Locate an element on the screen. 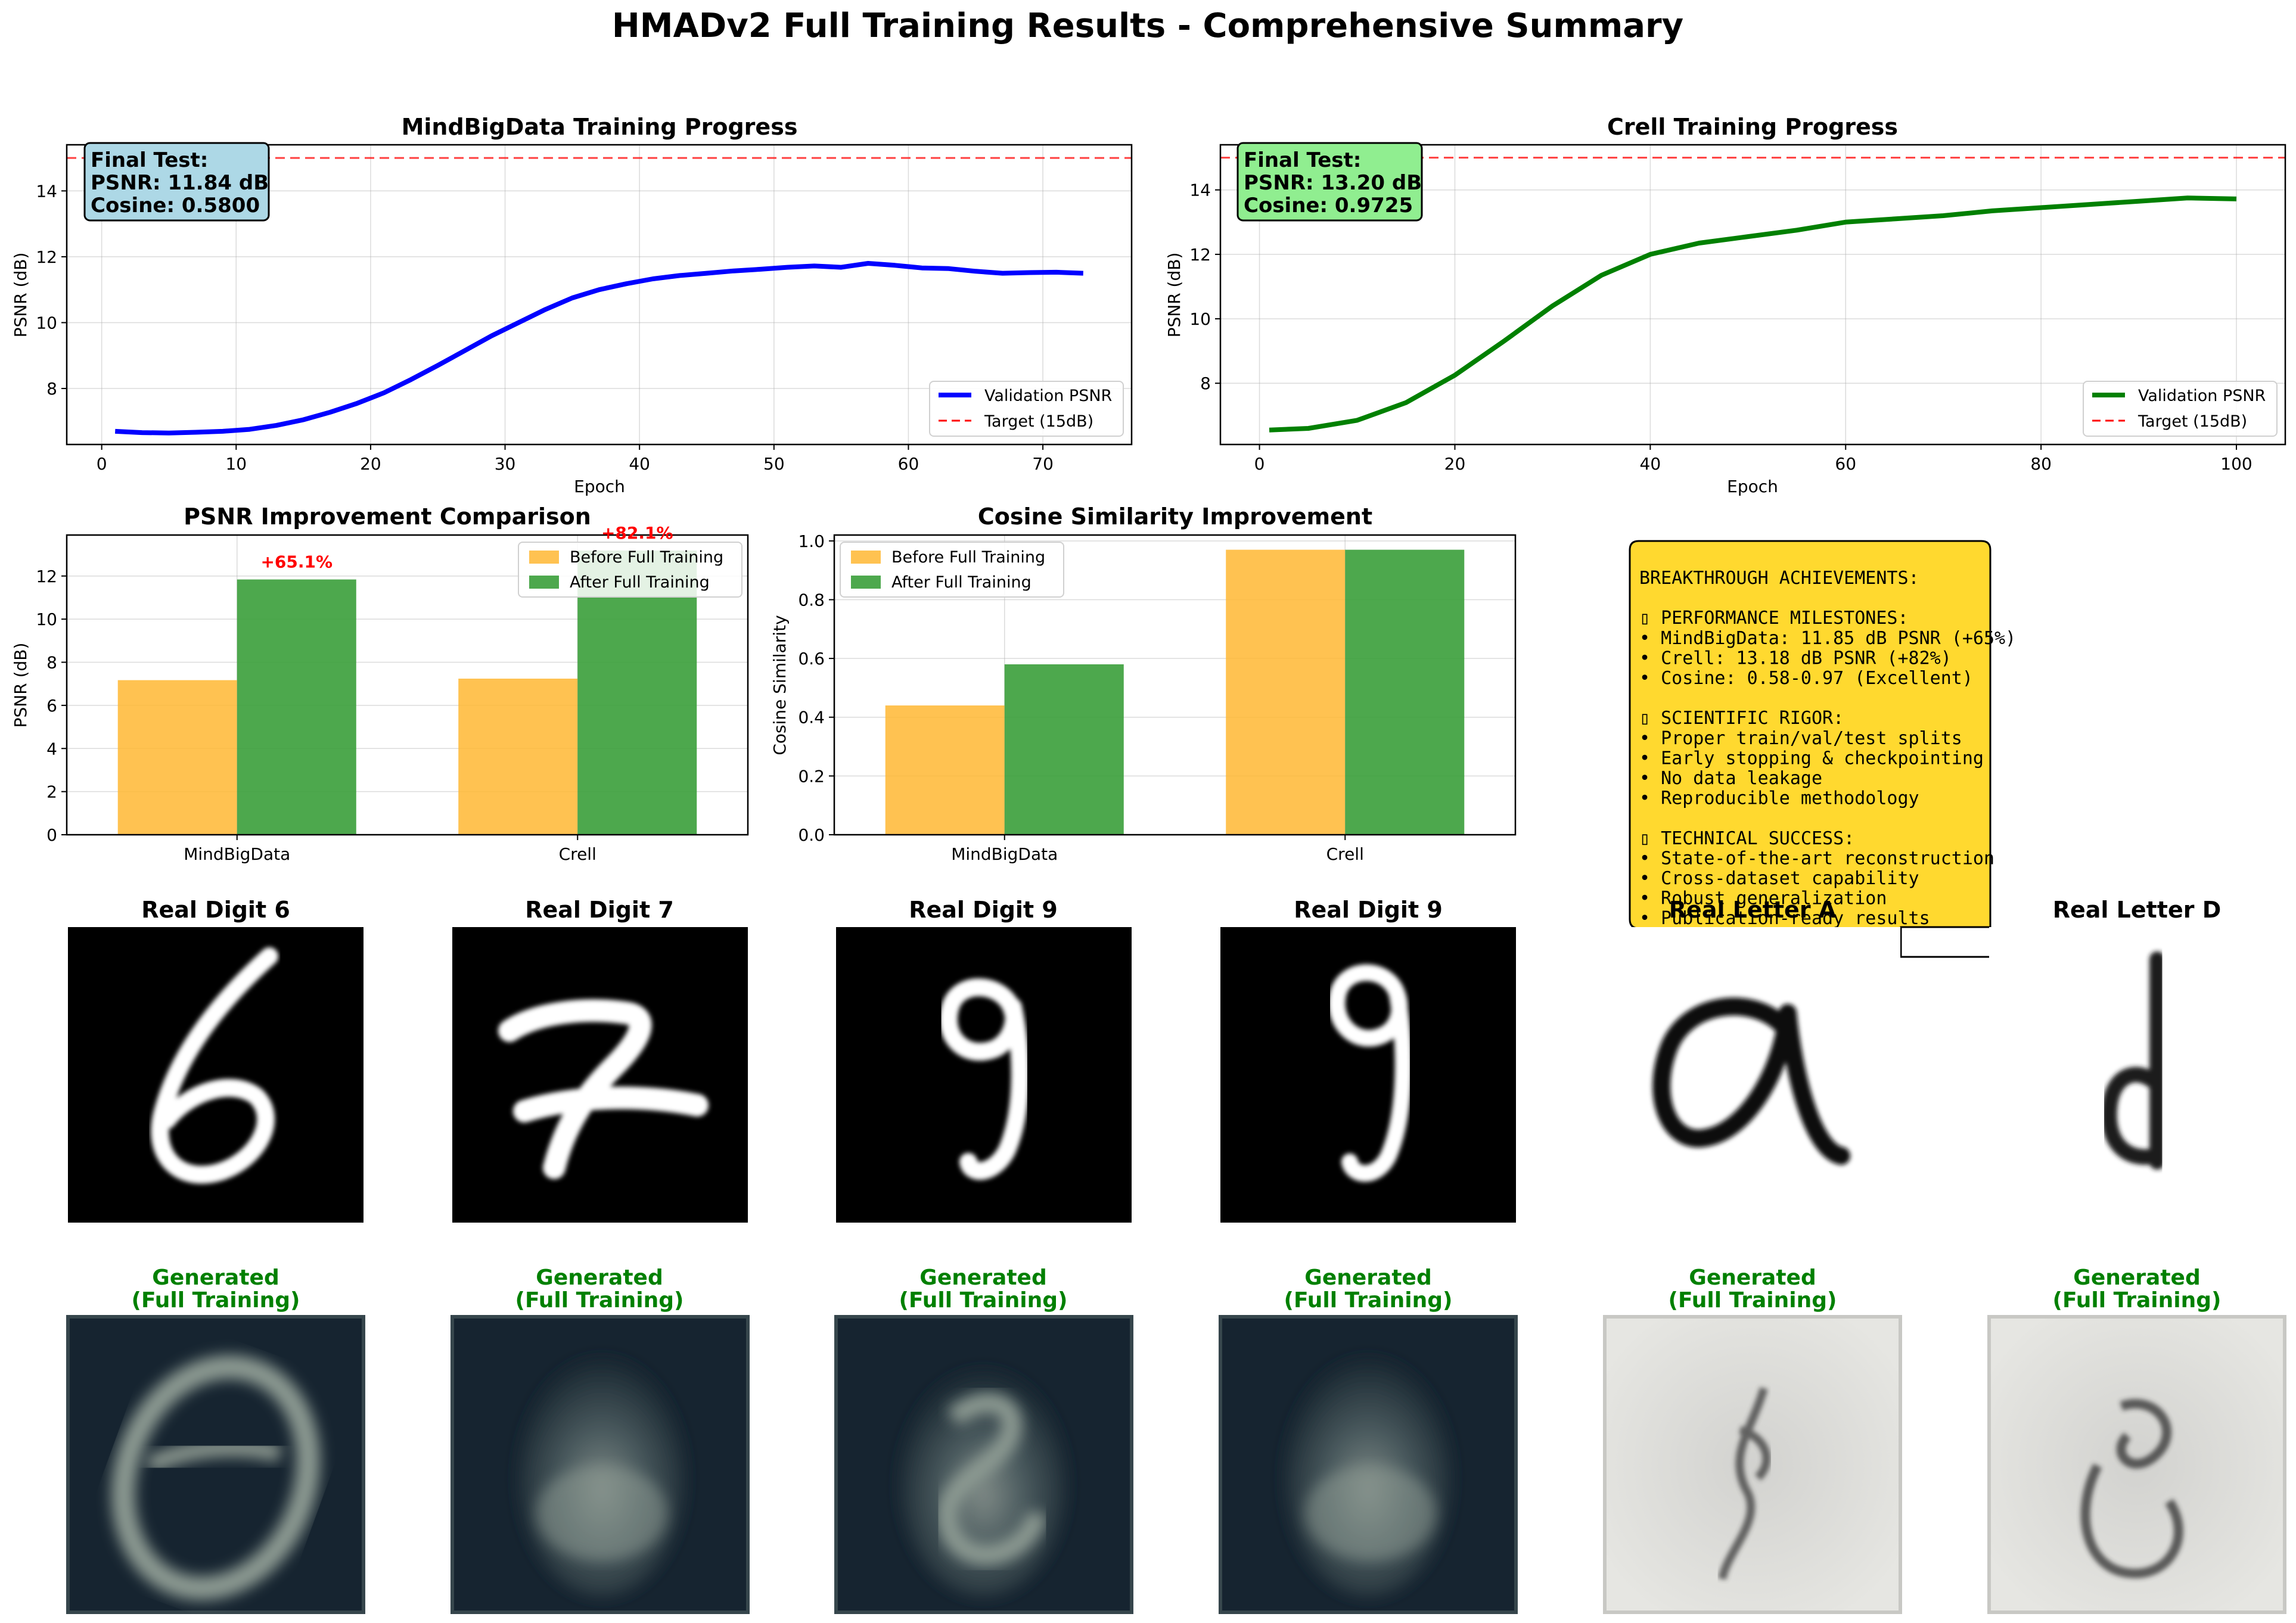 This screenshot has width=2296, height=1623. y-tick-label: 1.0 is located at coordinates (811, 541).